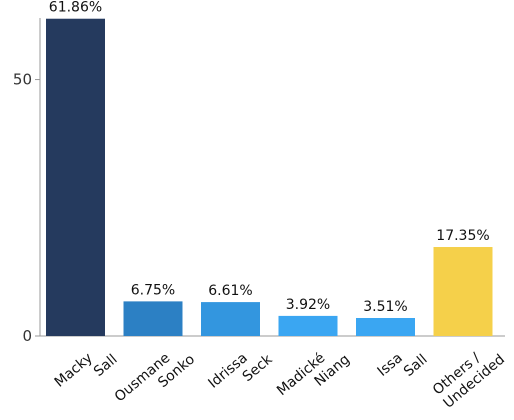 Image resolution: width=514 pixels, height=420 pixels. Describe the element at coordinates (230, 291) in the screenshot. I see `data-label: 6.61%` at that location.